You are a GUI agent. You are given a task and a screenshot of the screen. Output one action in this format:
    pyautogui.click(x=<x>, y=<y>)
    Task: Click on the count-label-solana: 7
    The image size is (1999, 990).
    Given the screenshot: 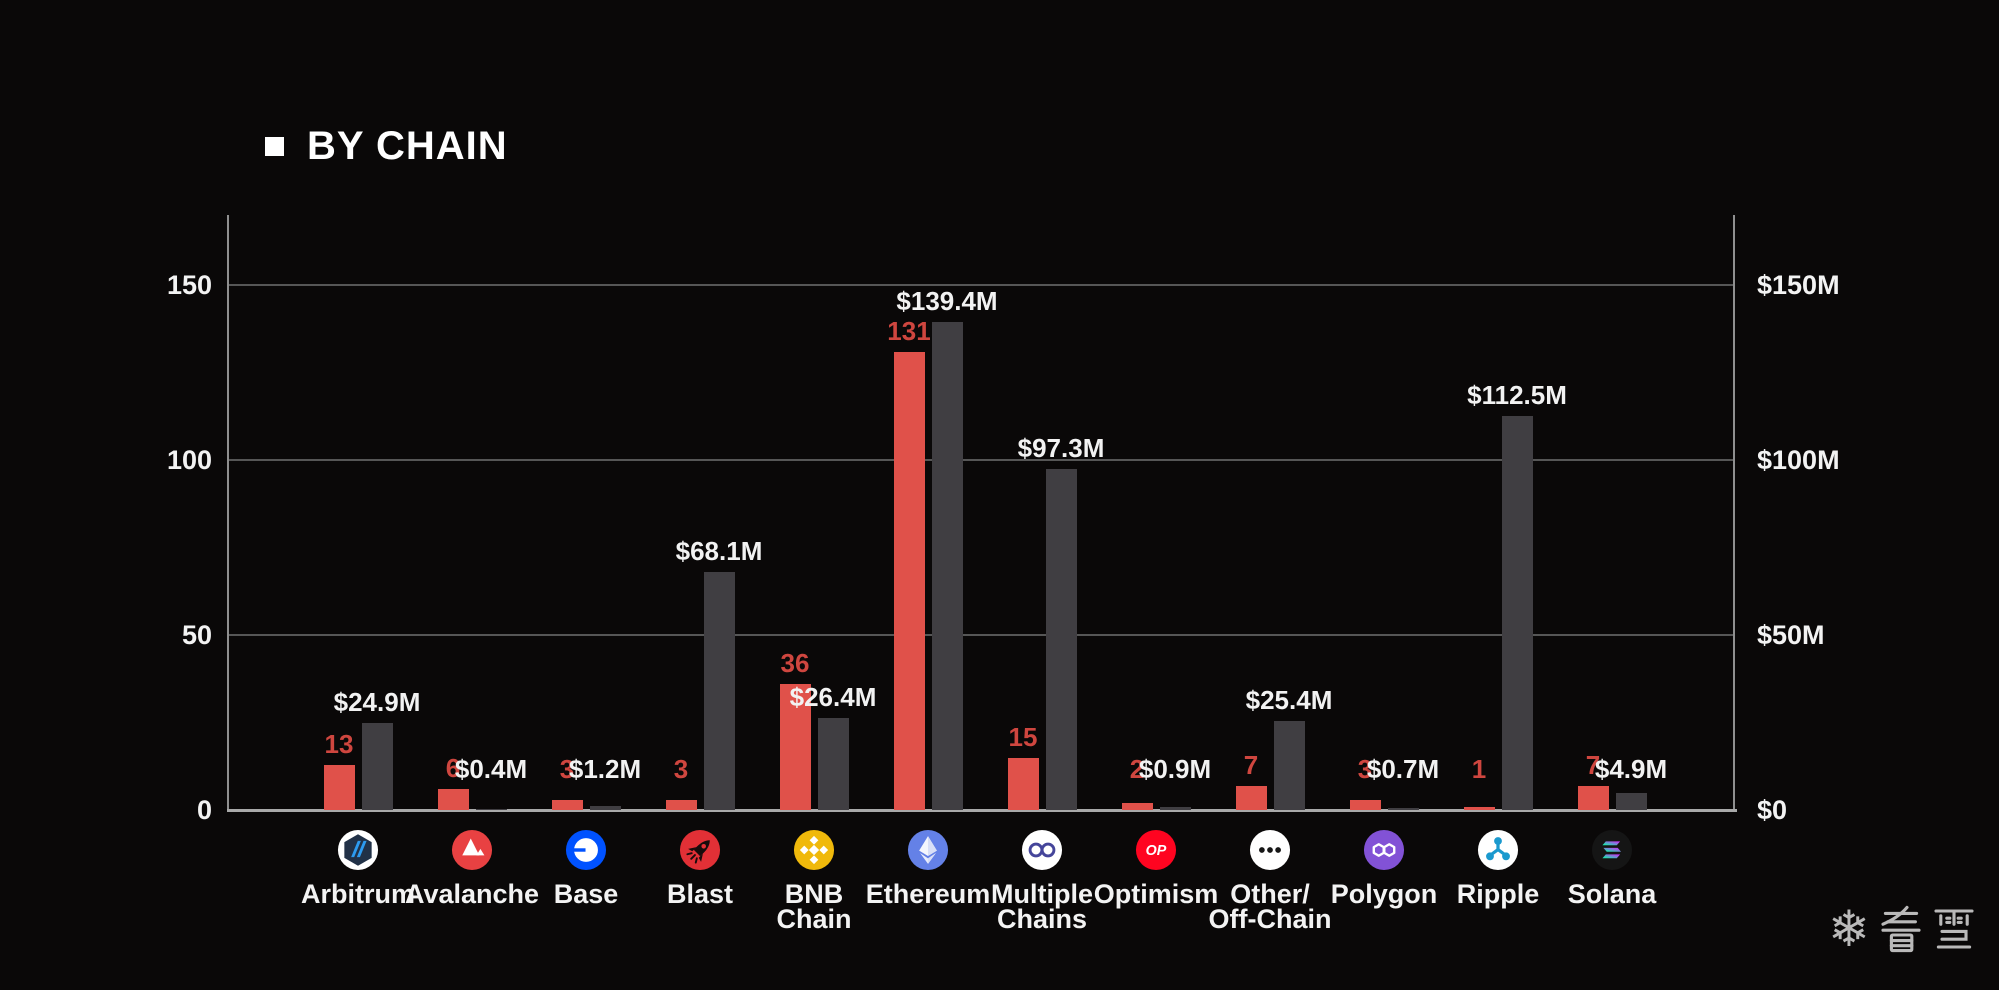 What is the action you would take?
    pyautogui.click(x=1593, y=764)
    